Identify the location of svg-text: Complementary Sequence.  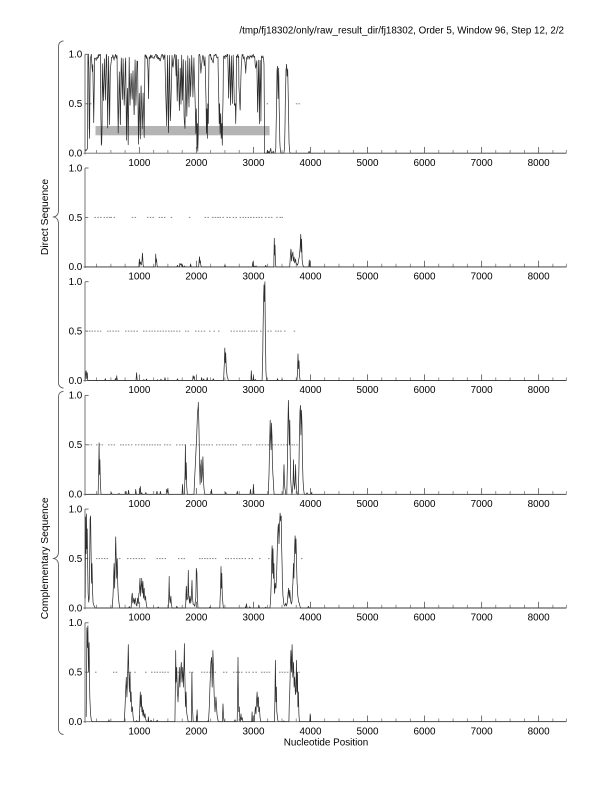
(45, 558).